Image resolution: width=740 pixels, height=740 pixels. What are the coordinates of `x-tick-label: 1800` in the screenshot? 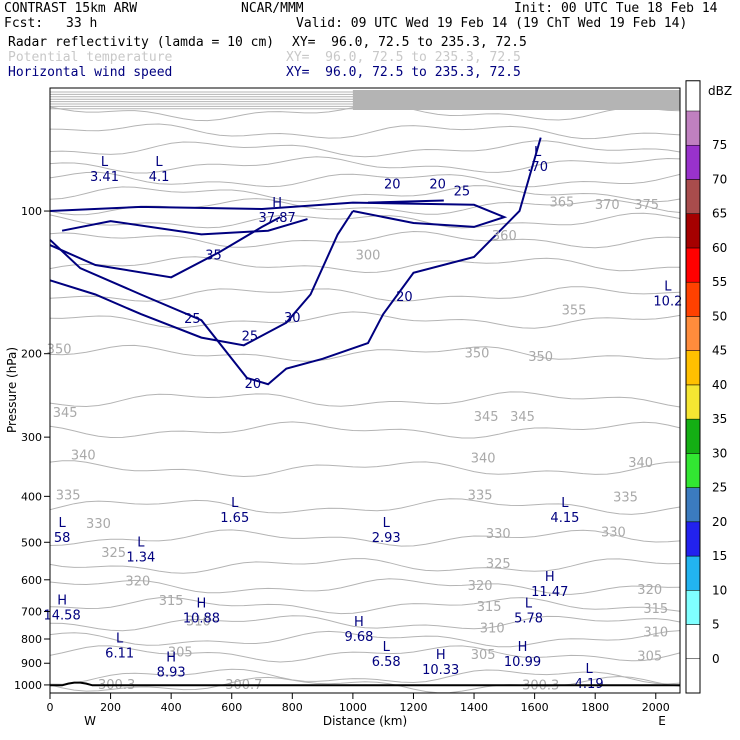 It's located at (595, 707).